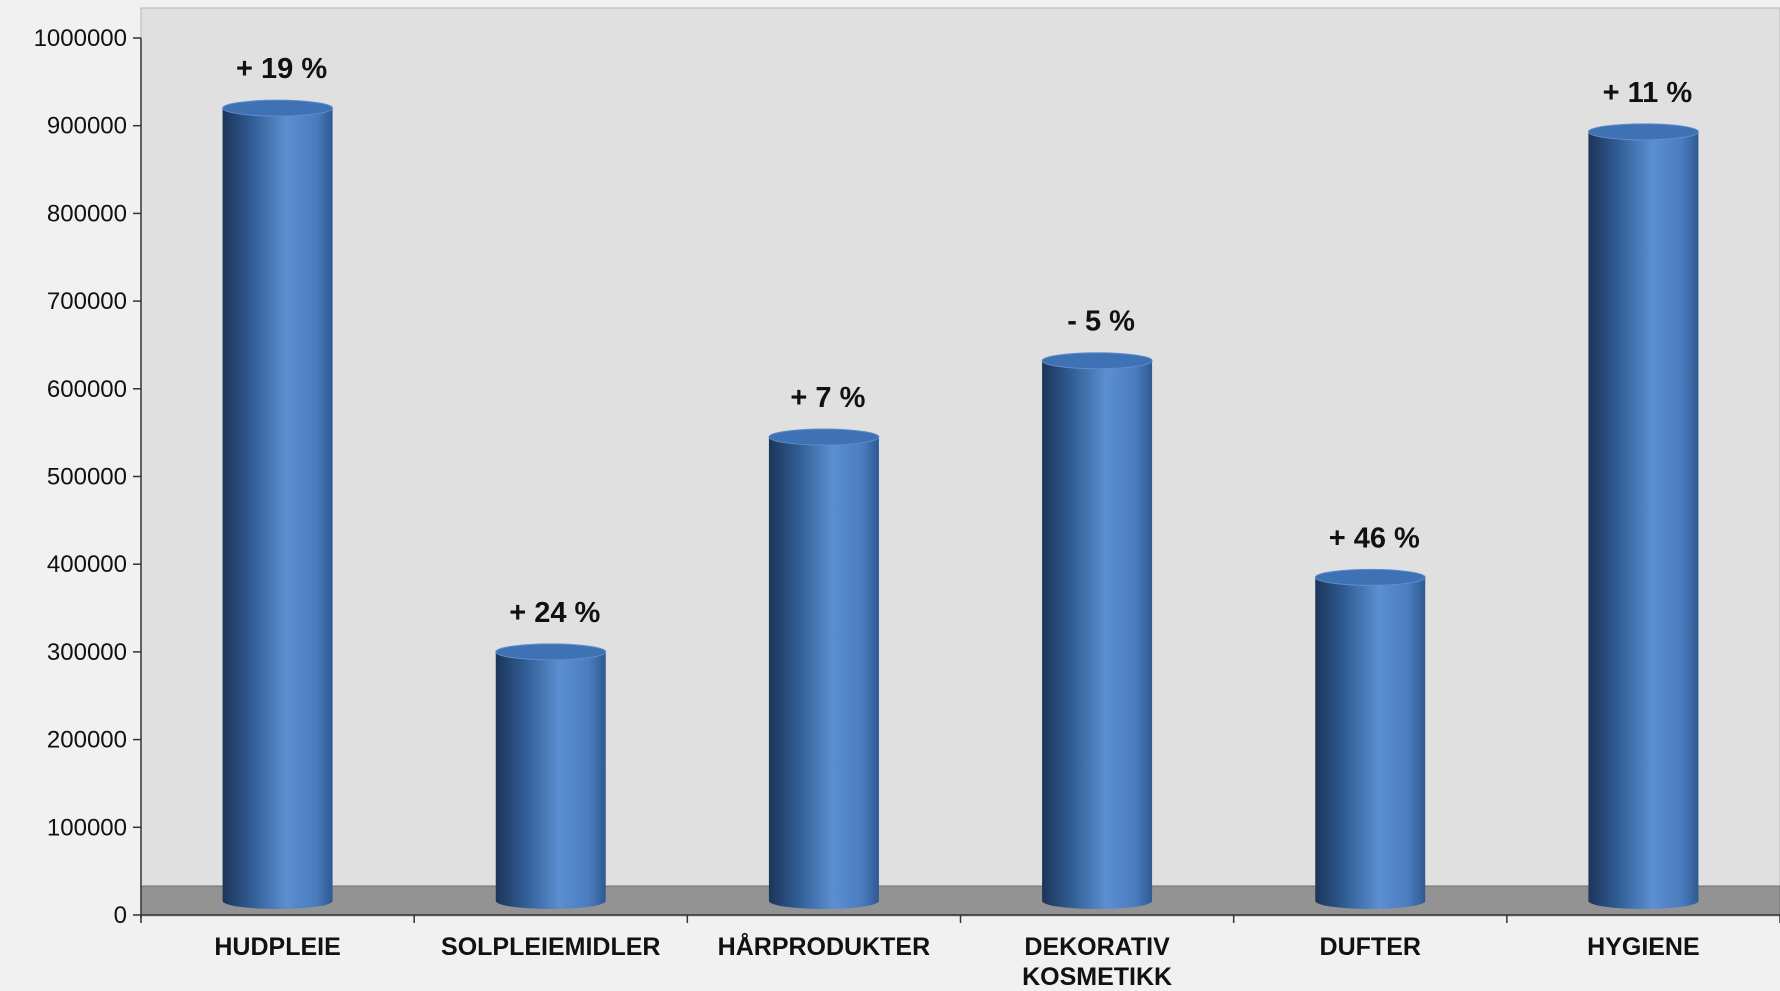  What do you see at coordinates (1643, 947) in the screenshot?
I see `x-category-label: HYGIENE` at bounding box center [1643, 947].